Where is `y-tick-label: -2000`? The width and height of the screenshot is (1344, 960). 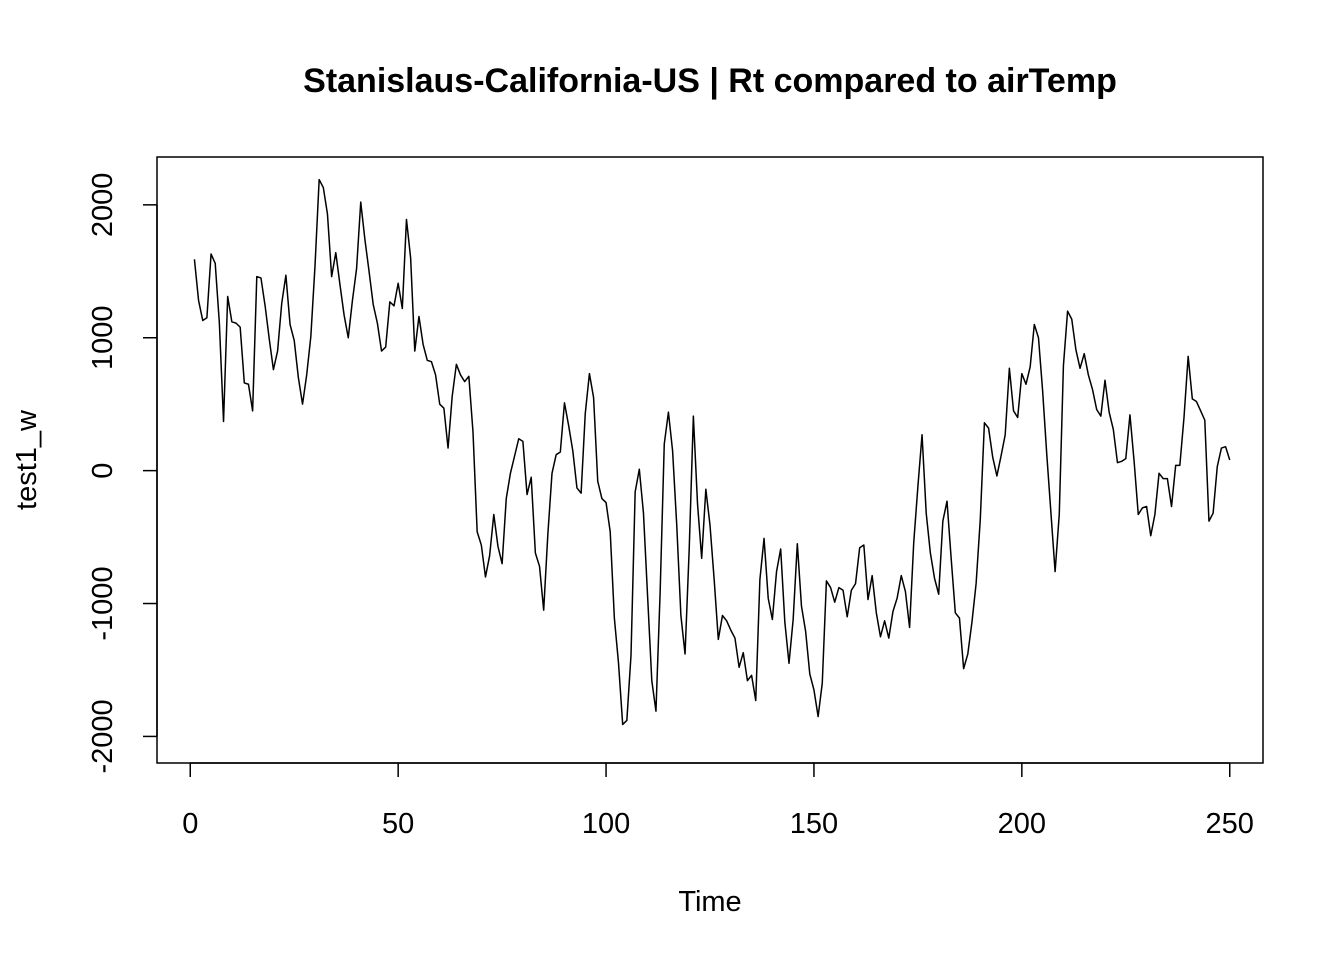 y-tick-label: -2000 is located at coordinates (103, 736).